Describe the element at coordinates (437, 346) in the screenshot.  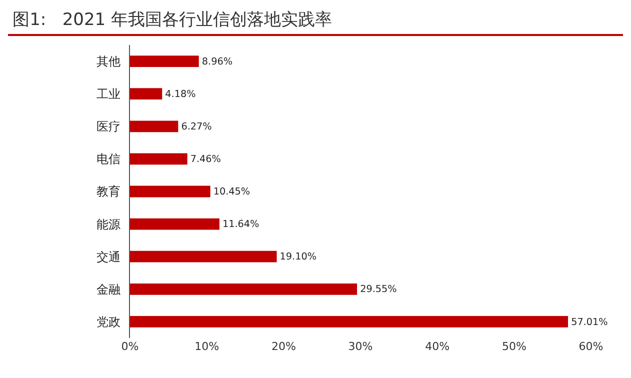
I see `x-tick-label: 40%` at that location.